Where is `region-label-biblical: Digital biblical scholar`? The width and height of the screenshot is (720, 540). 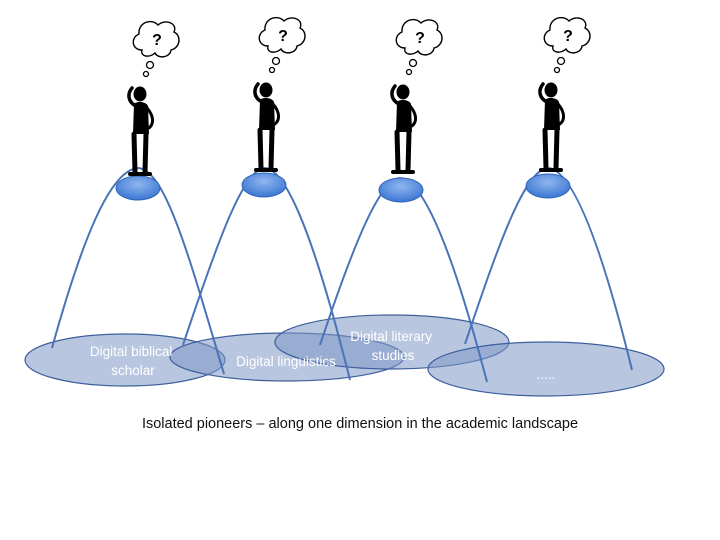 region-label-biblical: Digital biblical scholar is located at coordinates (133, 361).